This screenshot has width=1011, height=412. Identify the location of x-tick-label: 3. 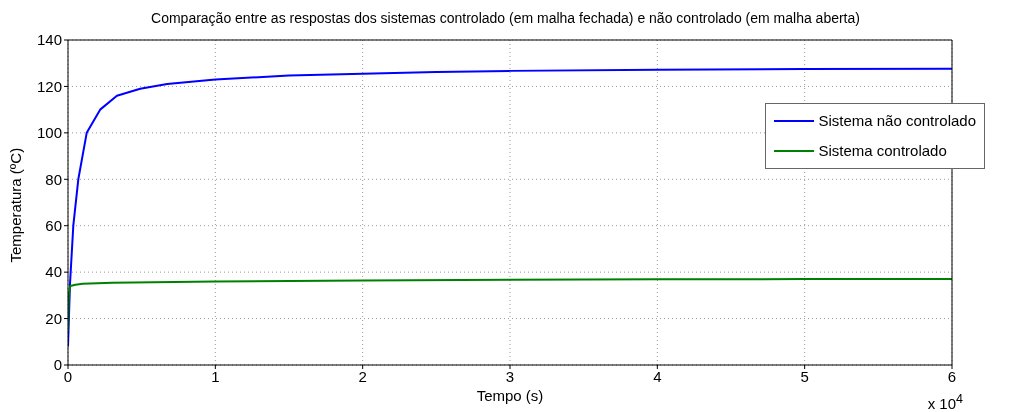
(510, 376).